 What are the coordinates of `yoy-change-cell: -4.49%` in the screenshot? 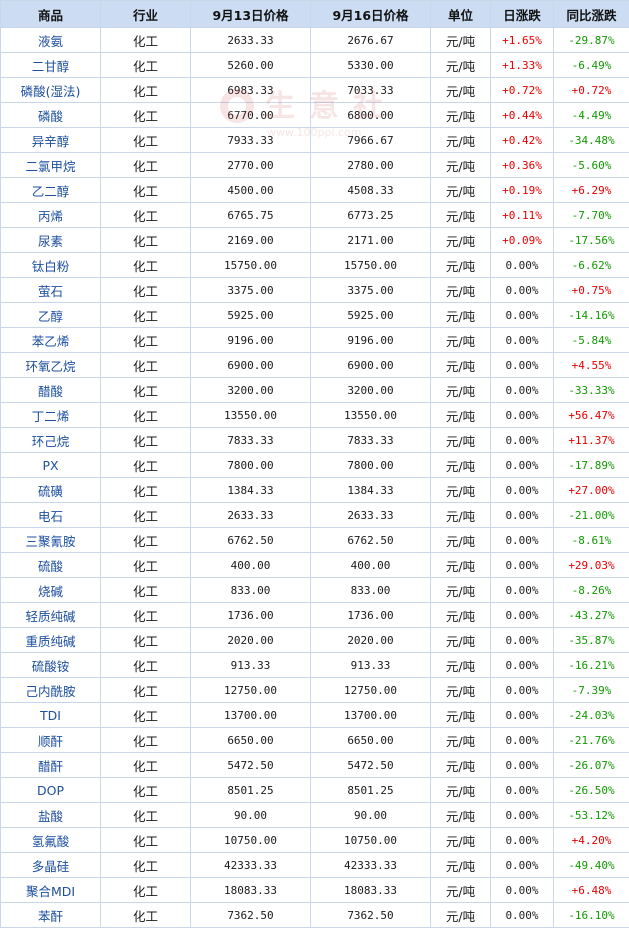 It's located at (591, 115).